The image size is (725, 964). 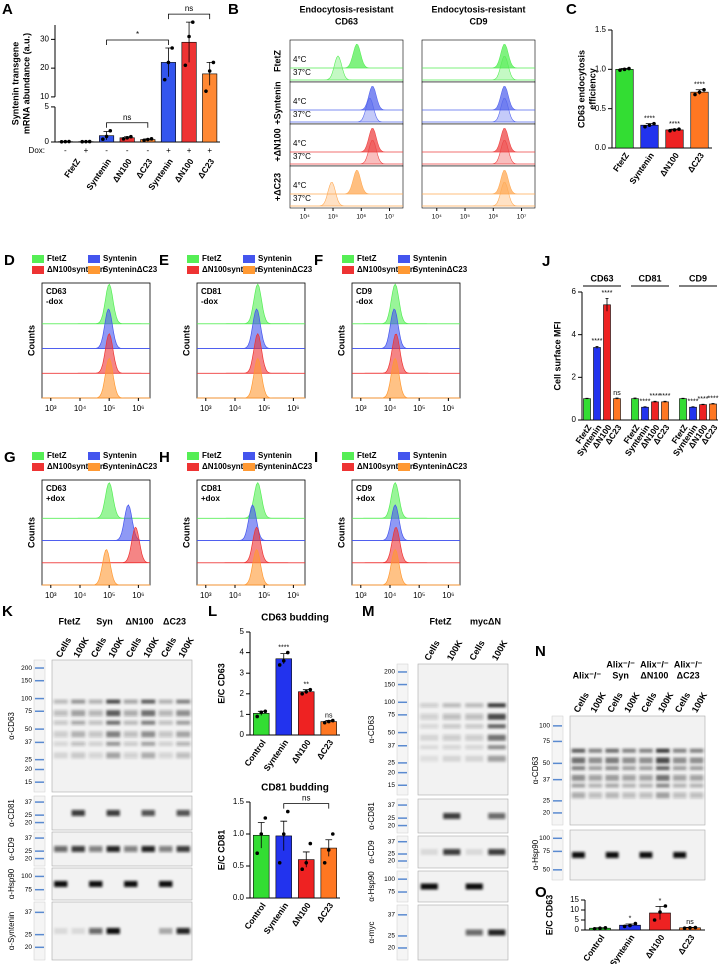 I want to click on column-title: CD9, so click(x=478, y=21).